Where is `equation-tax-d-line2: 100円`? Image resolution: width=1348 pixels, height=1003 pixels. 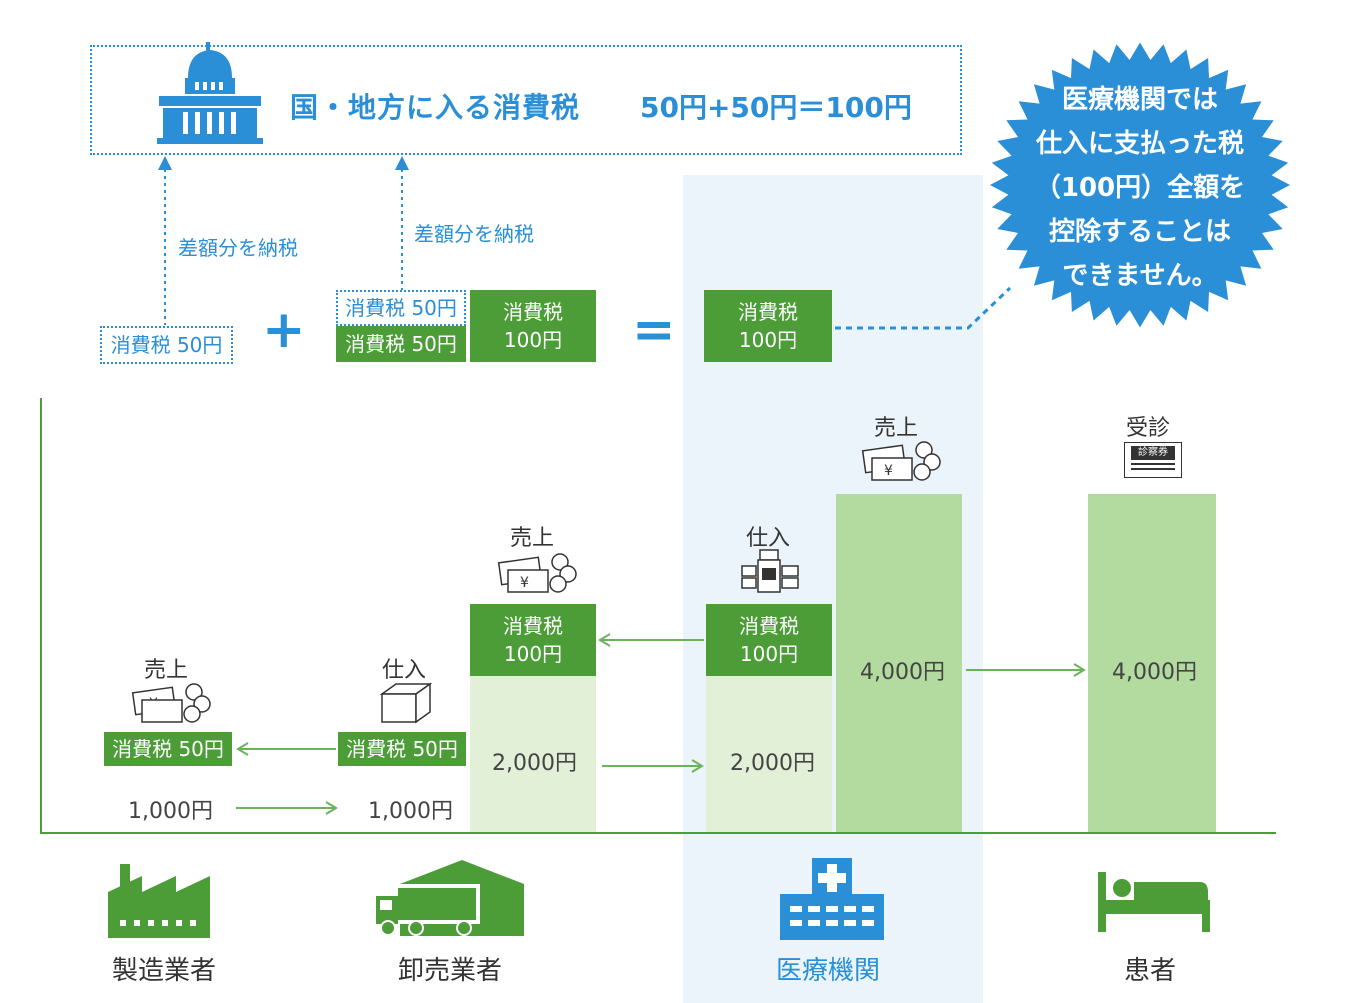 equation-tax-d-line2: 100円 is located at coordinates (768, 340).